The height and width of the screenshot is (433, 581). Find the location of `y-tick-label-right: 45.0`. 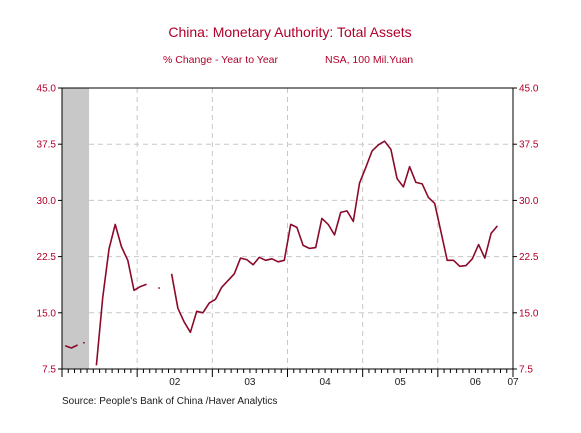

y-tick-label-right: 45.0 is located at coordinates (529, 89).